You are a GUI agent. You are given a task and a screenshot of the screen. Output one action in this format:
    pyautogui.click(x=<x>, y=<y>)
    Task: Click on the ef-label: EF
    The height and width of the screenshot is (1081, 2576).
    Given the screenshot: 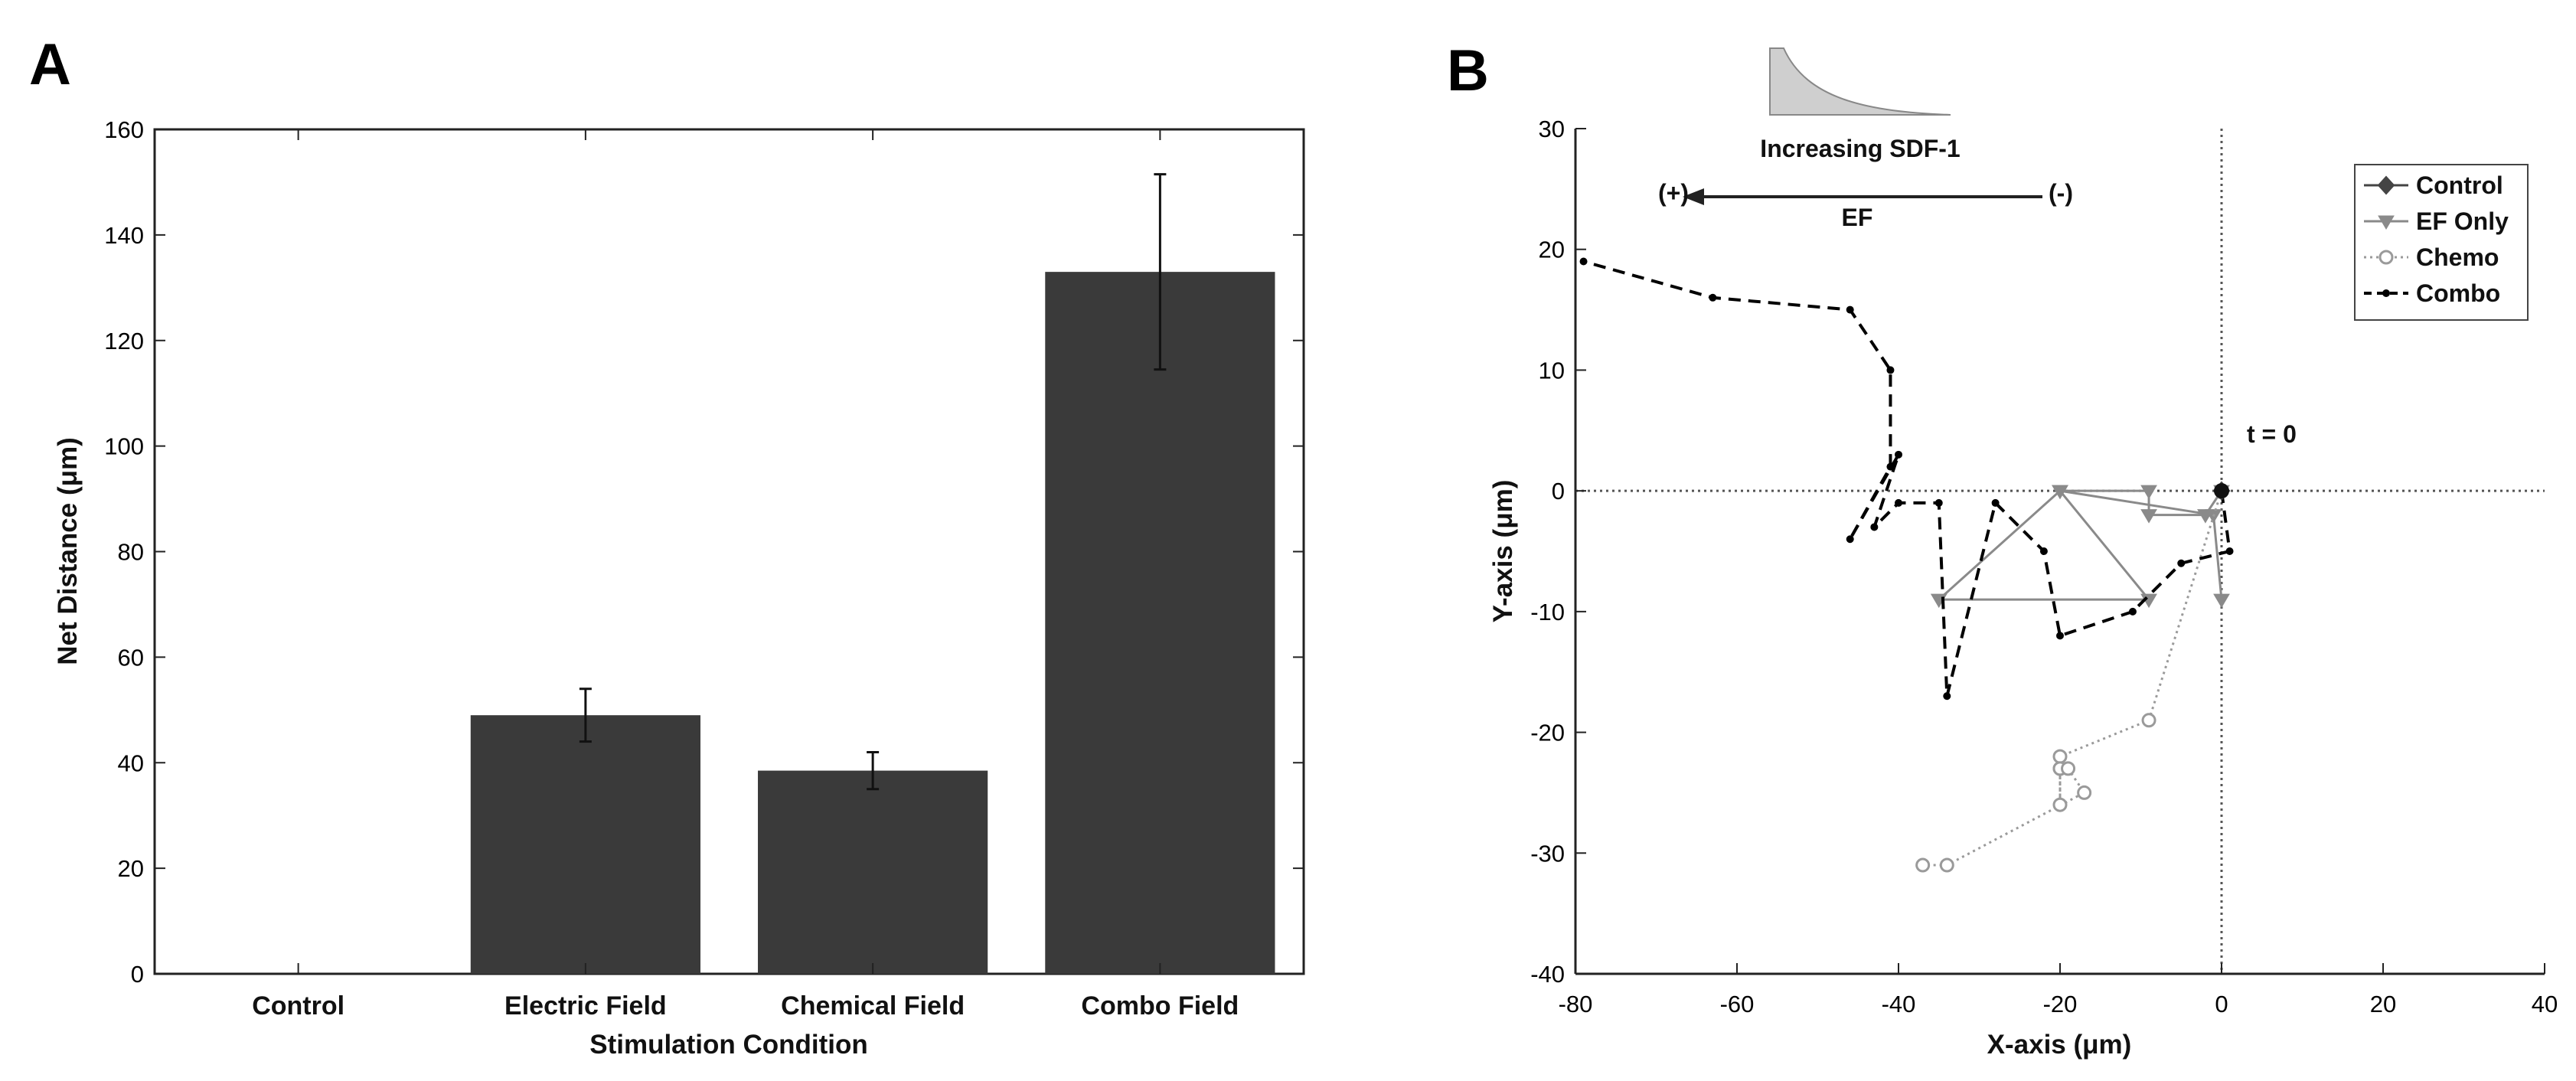 What is the action you would take?
    pyautogui.click(x=1857, y=218)
    